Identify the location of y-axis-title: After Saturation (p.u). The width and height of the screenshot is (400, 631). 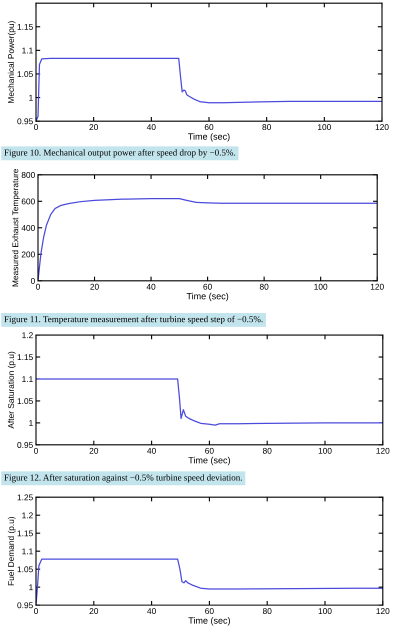
(12, 390).